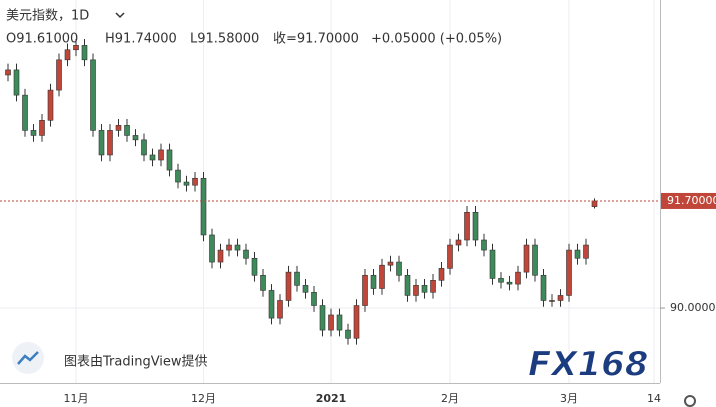  What do you see at coordinates (588, 365) in the screenshot?
I see `logo: FX168` at bounding box center [588, 365].